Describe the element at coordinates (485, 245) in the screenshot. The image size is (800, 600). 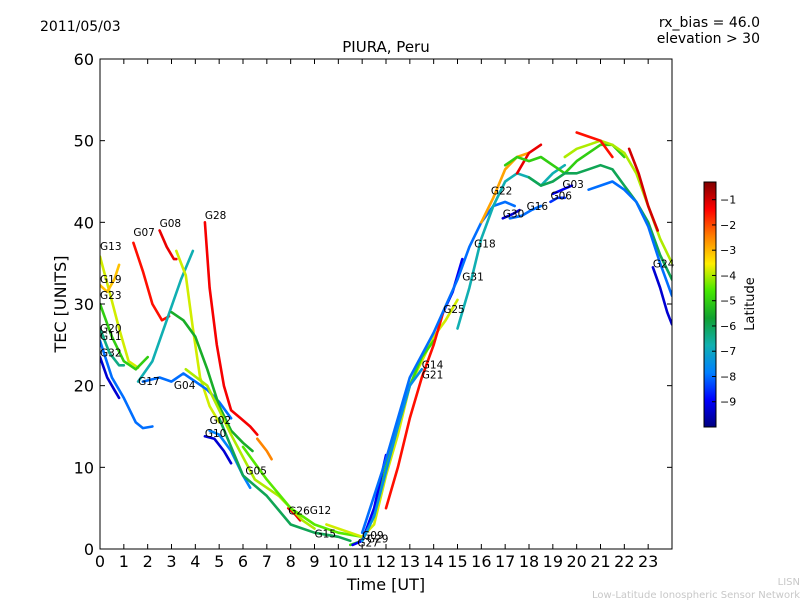
I see `satellite-label-g18: G18` at that location.